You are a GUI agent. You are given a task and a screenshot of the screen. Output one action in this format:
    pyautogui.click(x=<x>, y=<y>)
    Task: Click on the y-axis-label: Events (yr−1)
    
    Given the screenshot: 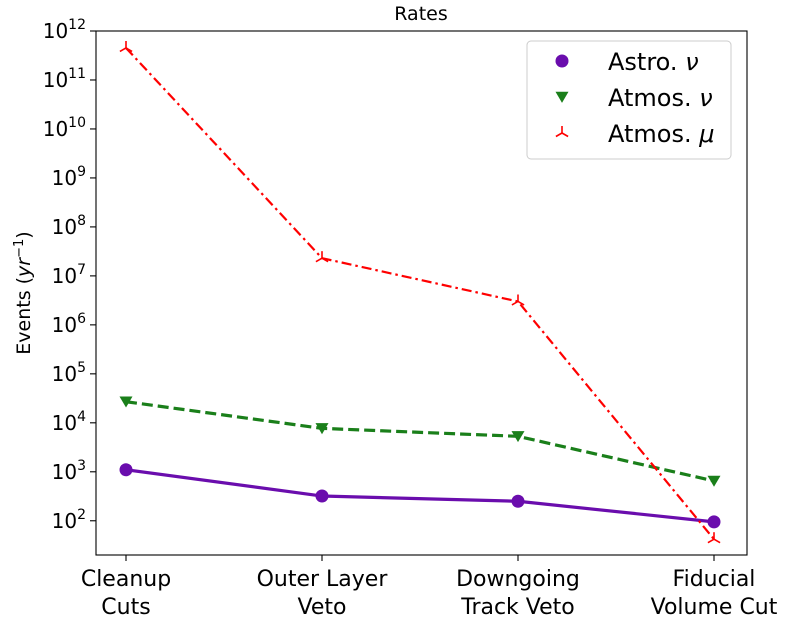 What is the action you would take?
    pyautogui.click(x=24, y=292)
    